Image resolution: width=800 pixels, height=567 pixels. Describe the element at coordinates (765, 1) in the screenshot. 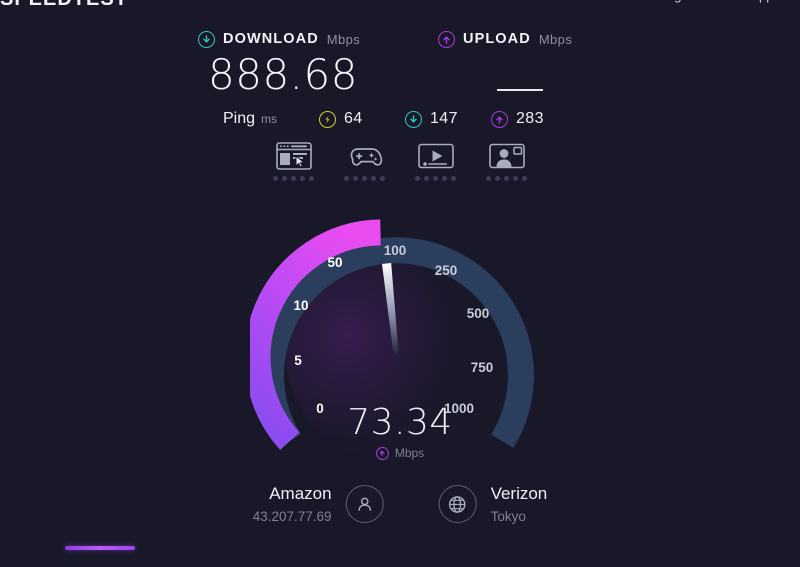

I see `nav-item-apps: Apps` at that location.